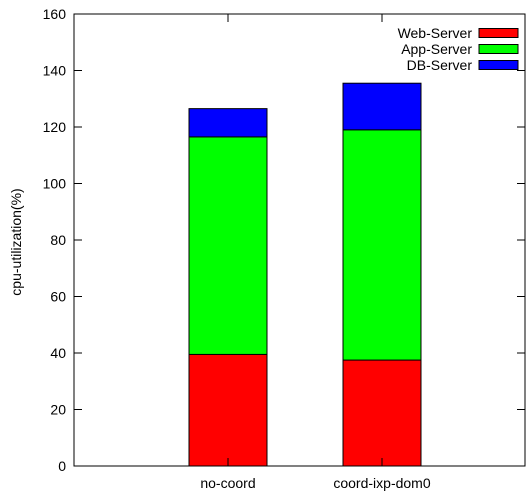 This screenshot has height=495, width=531. I want to click on y-tick-label: 40, so click(58, 353).